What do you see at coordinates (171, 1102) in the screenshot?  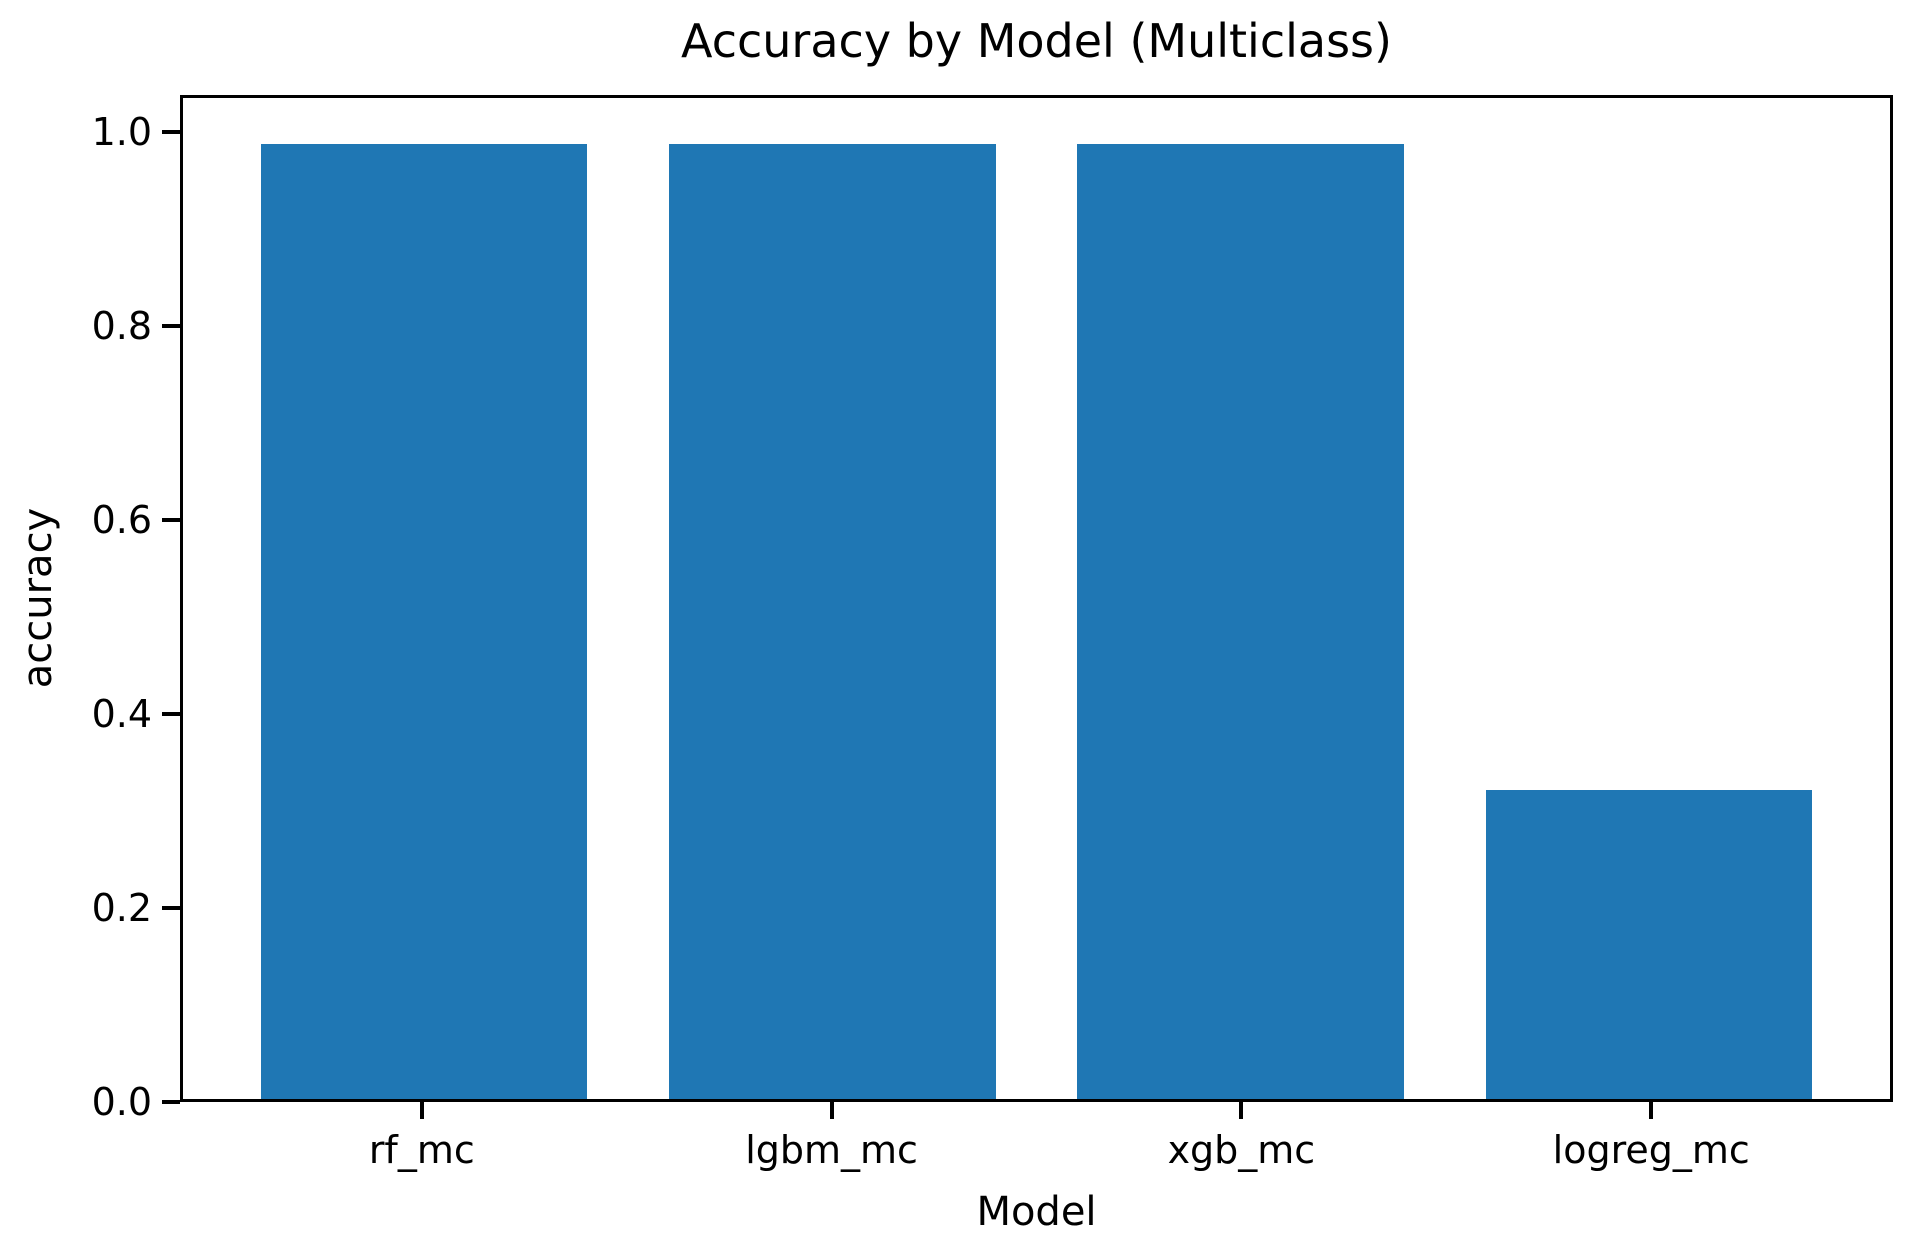 I see `y-tick-mark-0.0` at bounding box center [171, 1102].